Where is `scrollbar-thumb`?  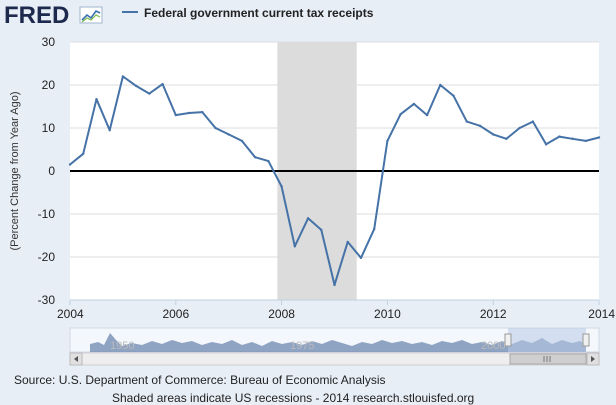
scrollbar-thumb is located at coordinates (548, 359).